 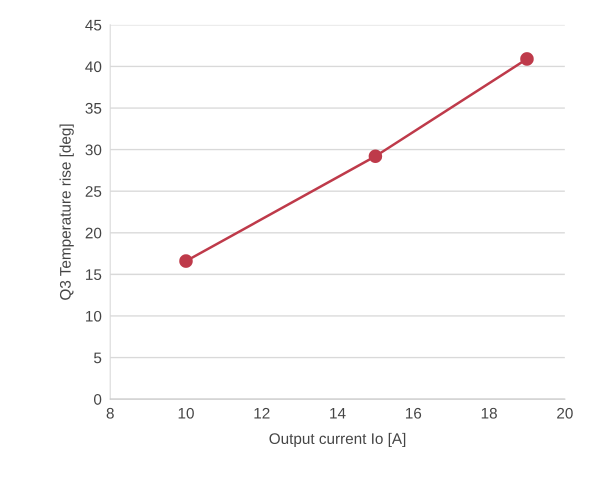 I want to click on y-tick-label: 30, so click(x=93, y=150).